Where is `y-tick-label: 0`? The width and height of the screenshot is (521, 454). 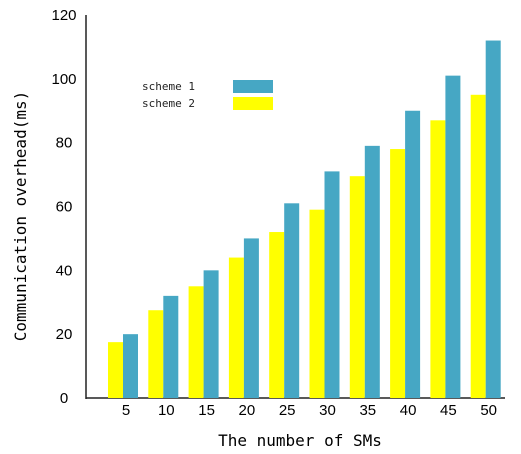
y-tick-label: 0 is located at coordinates (64, 398).